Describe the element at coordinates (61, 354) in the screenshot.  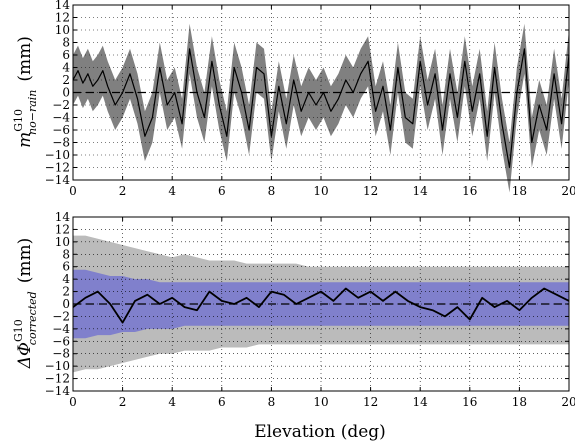
I see `bottom-y-tick-label: −8` at that location.